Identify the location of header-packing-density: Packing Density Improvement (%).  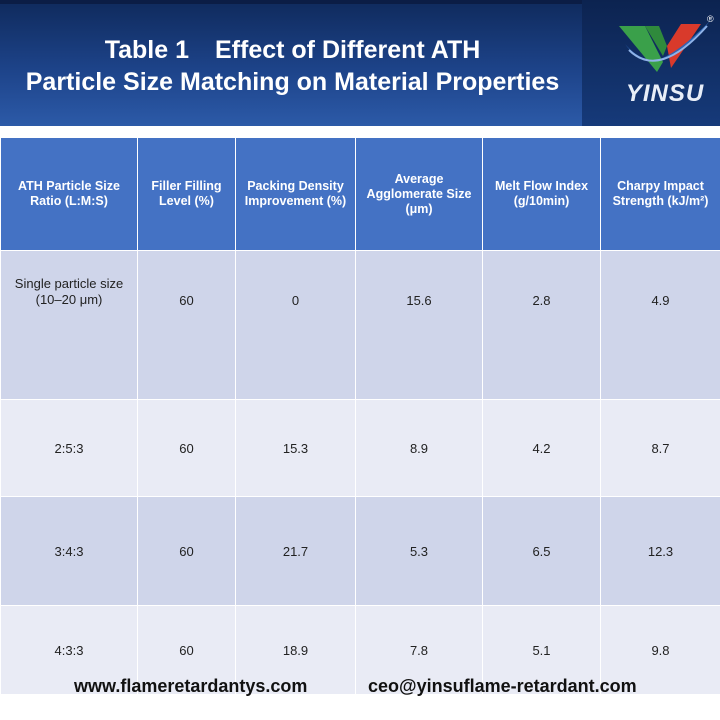
(295, 194).